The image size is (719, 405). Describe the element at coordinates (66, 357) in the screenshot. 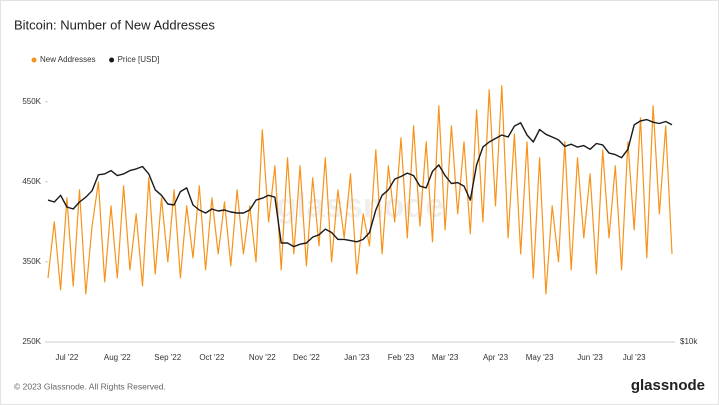

I see `x-tick-label: Jul '22` at that location.